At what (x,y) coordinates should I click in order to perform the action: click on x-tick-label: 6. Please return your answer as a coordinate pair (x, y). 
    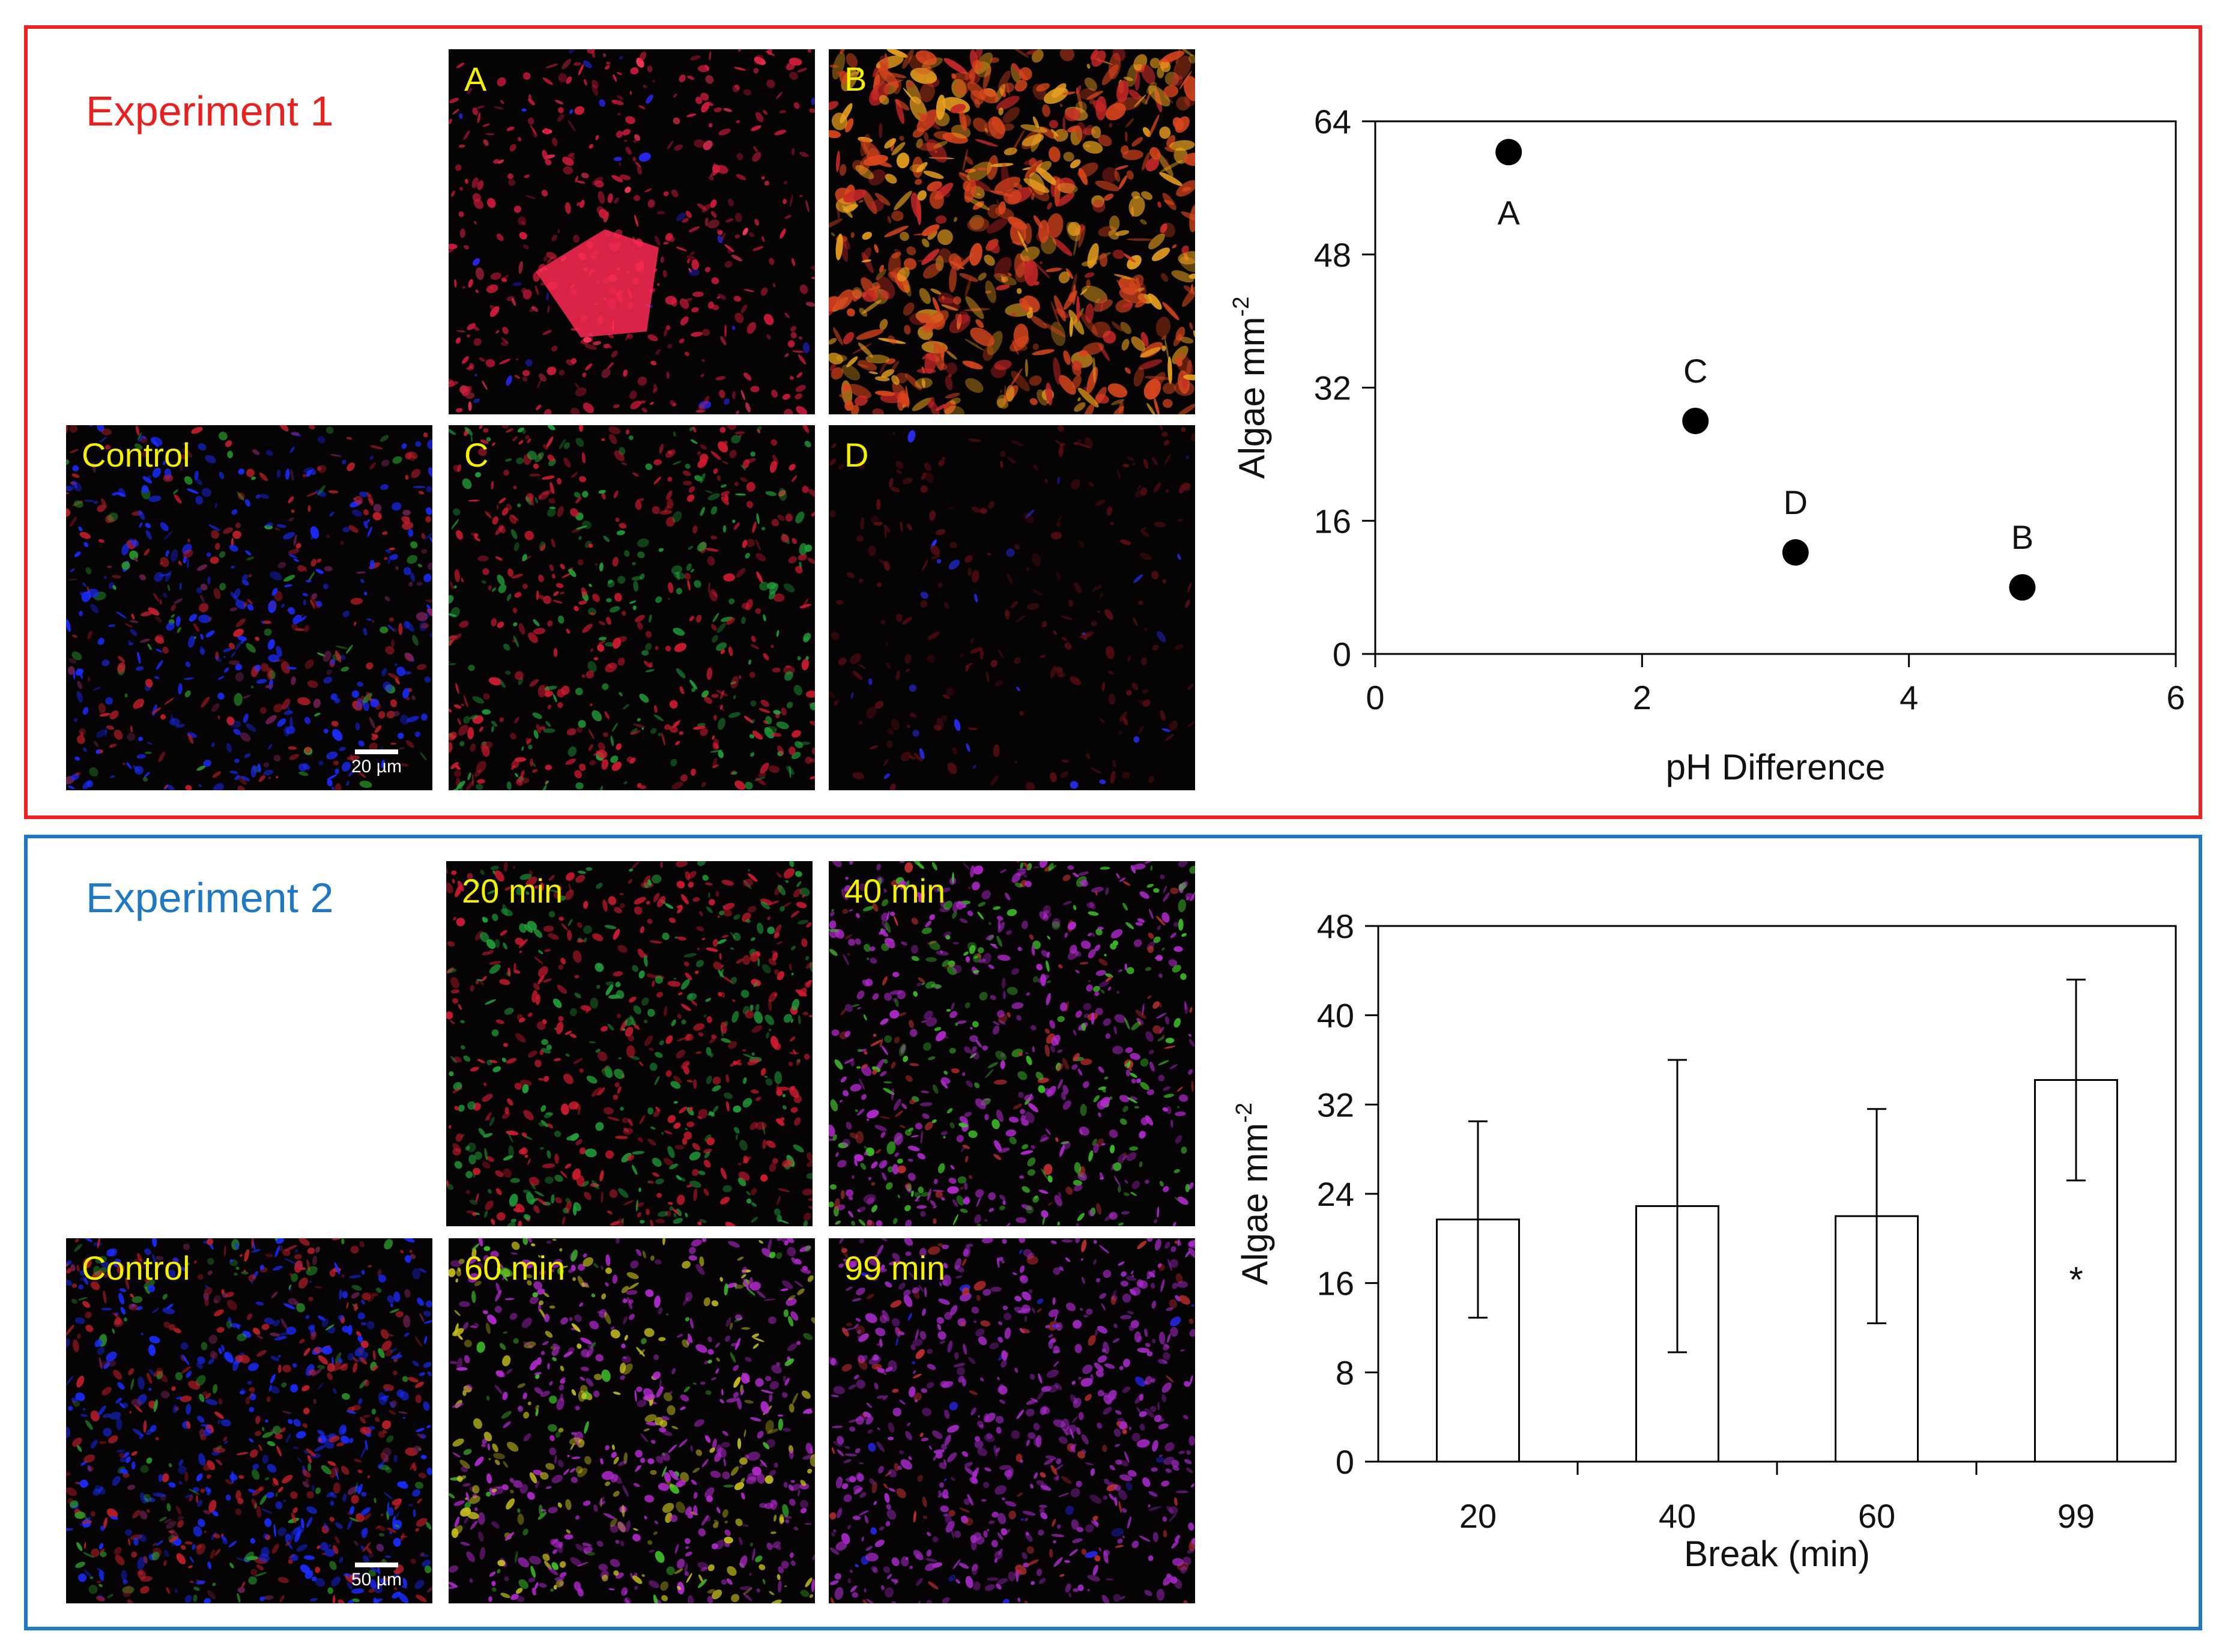
    Looking at the image, I should click on (2175, 698).